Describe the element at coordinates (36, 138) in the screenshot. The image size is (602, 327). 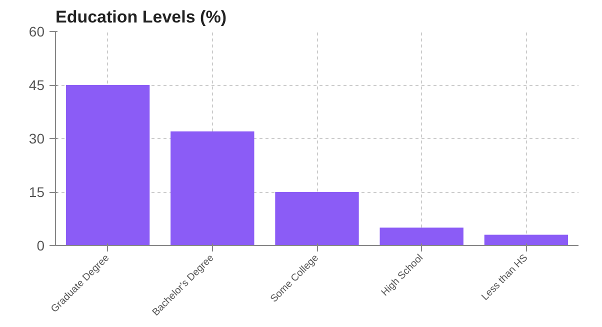
I see `y-tick-label: 30` at that location.